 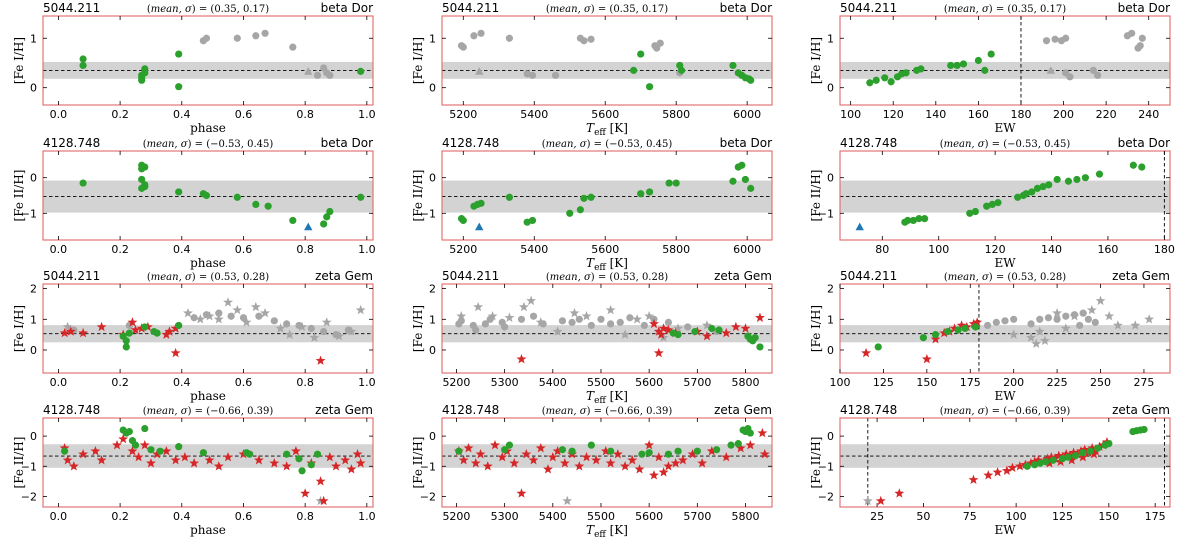 I want to click on x-tick-label: 120, so click(x=995, y=249).